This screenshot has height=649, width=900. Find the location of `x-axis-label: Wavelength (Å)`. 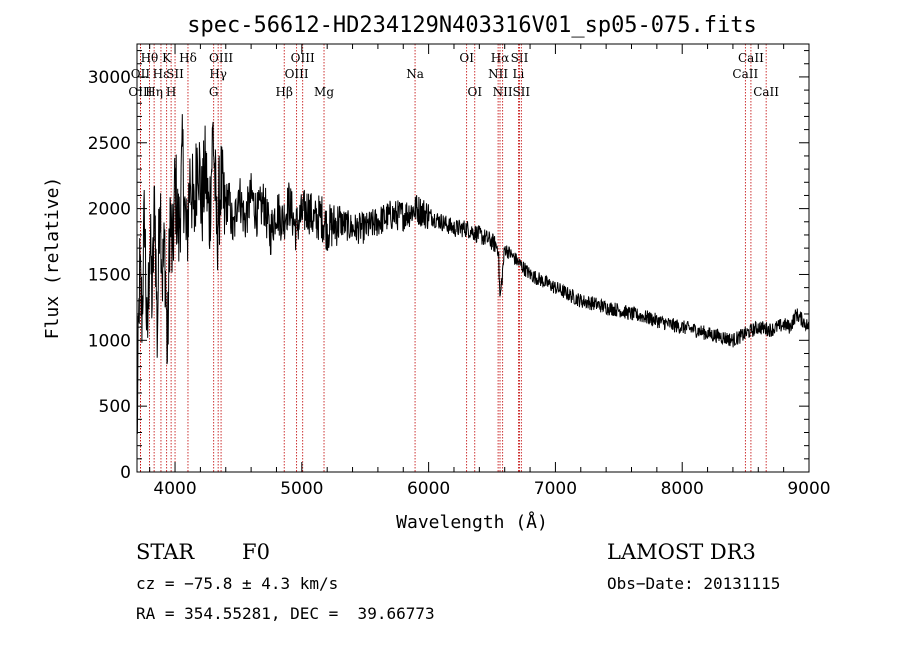

x-axis-label: Wavelength (Å) is located at coordinates (472, 522).